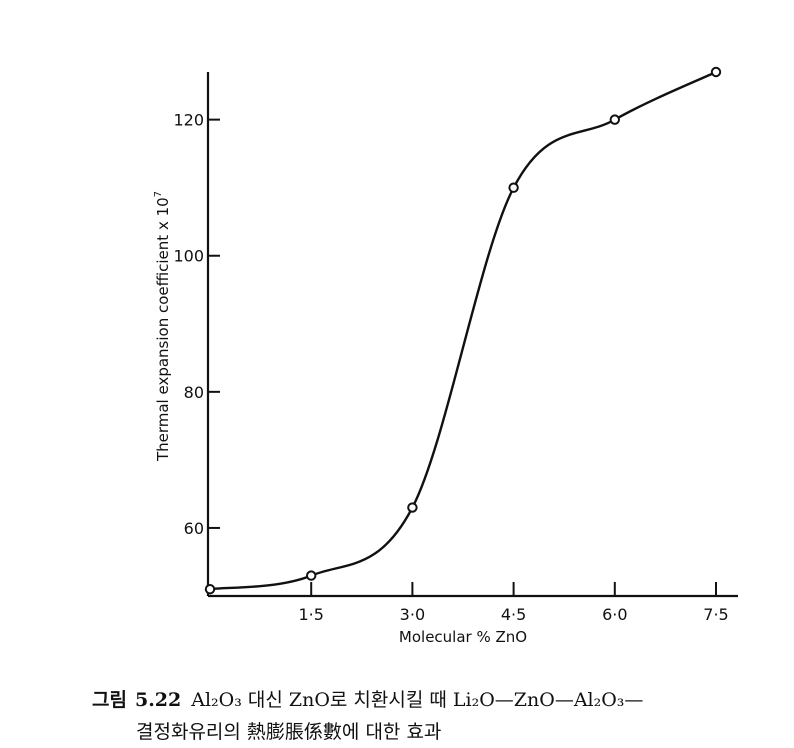 The image size is (794, 748). What do you see at coordinates (109, 700) in the screenshot?
I see `caption-figure-label: 그림` at bounding box center [109, 700].